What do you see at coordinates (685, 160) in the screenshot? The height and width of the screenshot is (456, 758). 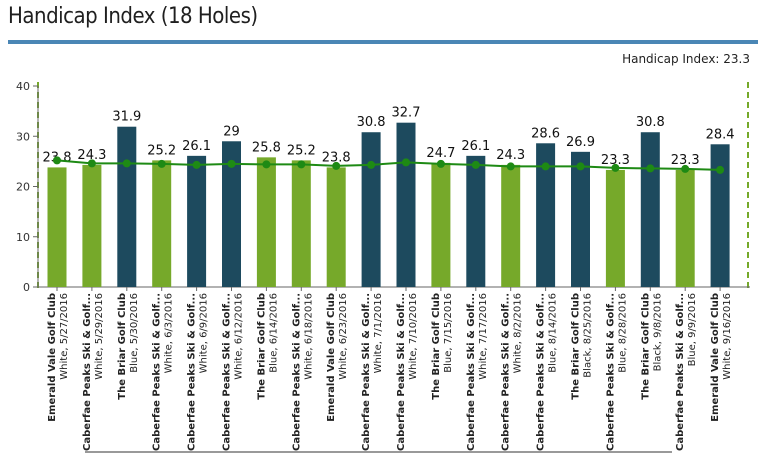 I see `bar-value-label: 23.3` at bounding box center [685, 160].